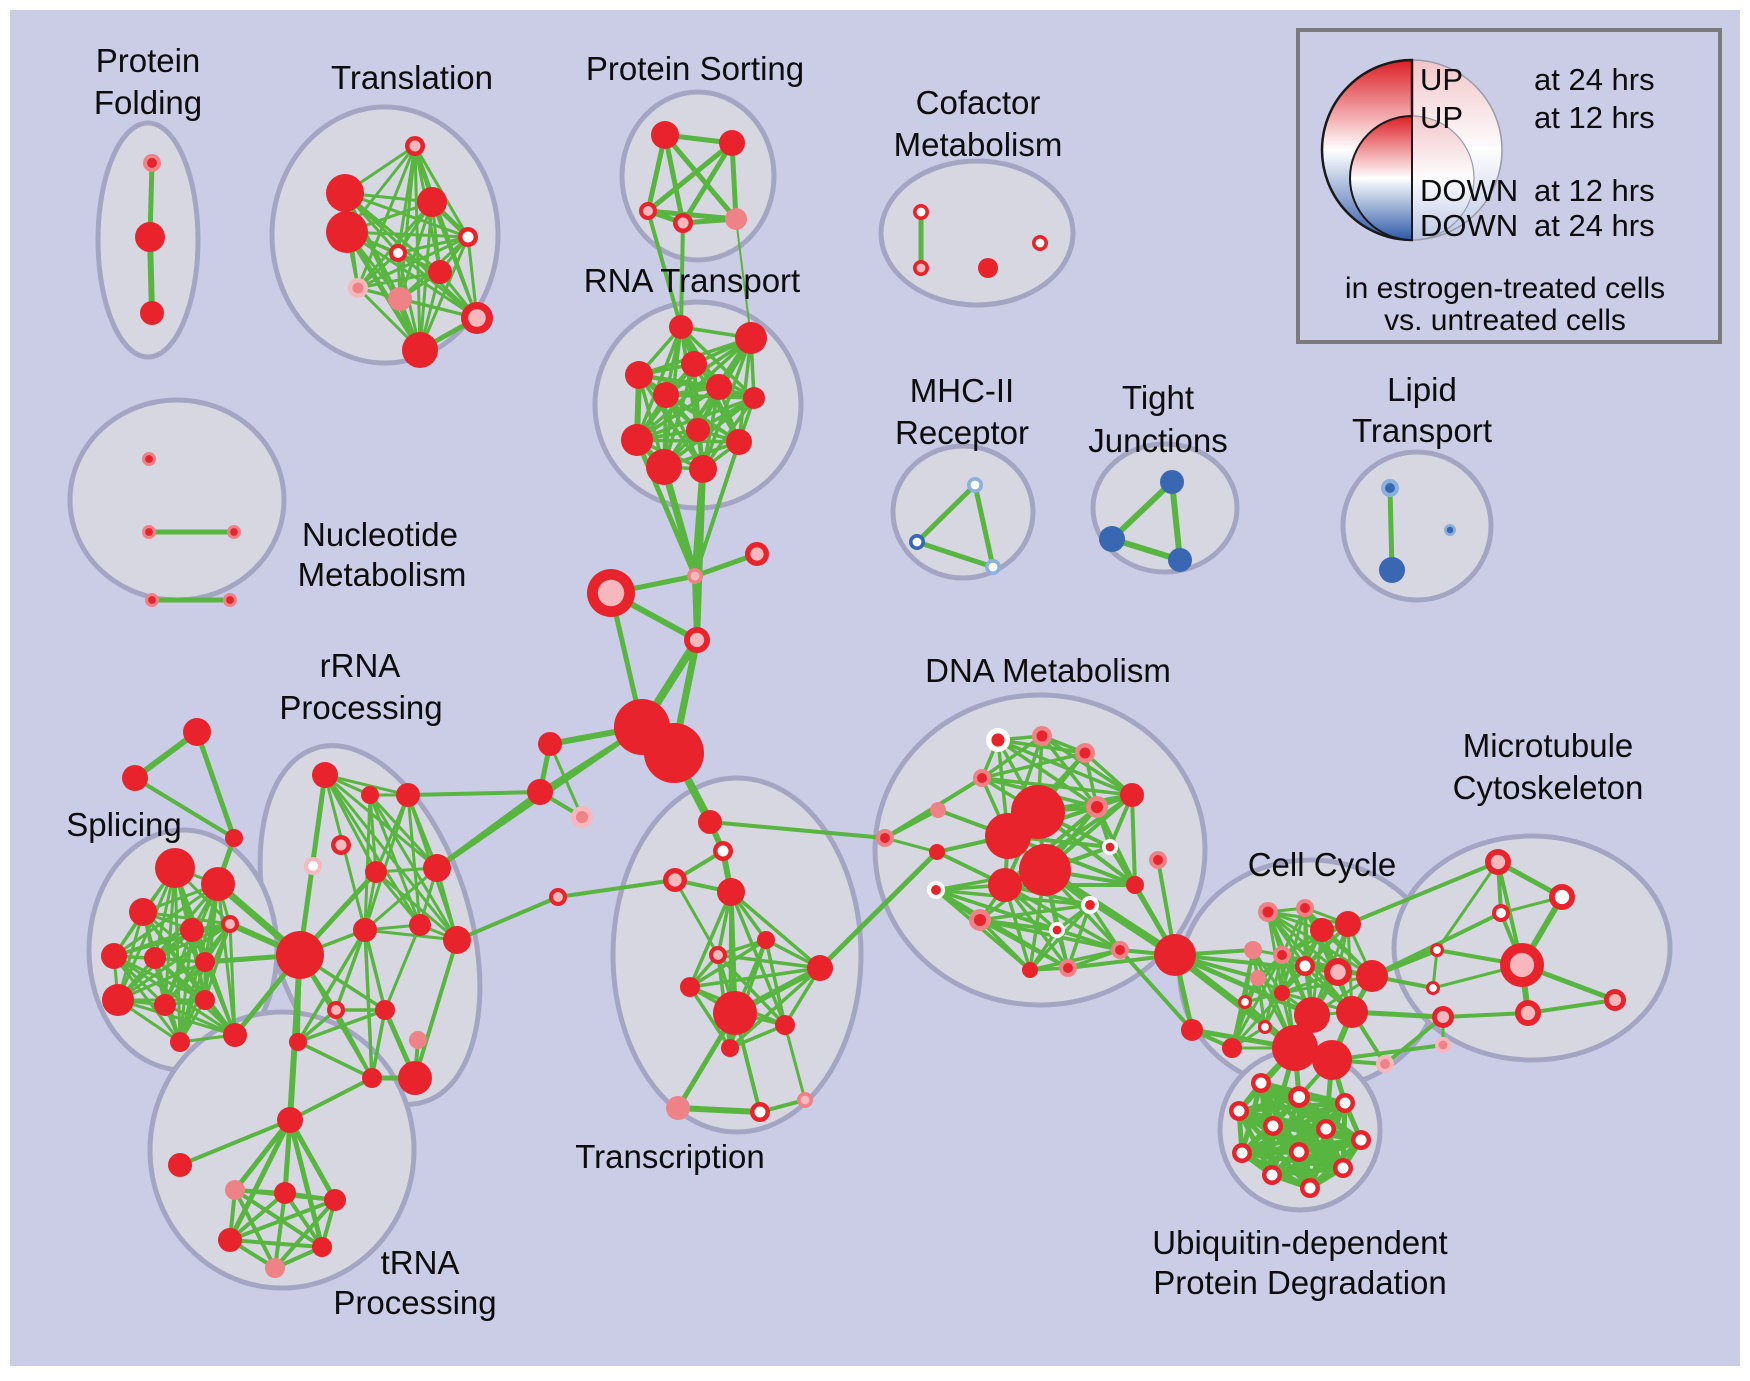  What do you see at coordinates (993, 567) in the screenshot?
I see `node-mh3` at bounding box center [993, 567].